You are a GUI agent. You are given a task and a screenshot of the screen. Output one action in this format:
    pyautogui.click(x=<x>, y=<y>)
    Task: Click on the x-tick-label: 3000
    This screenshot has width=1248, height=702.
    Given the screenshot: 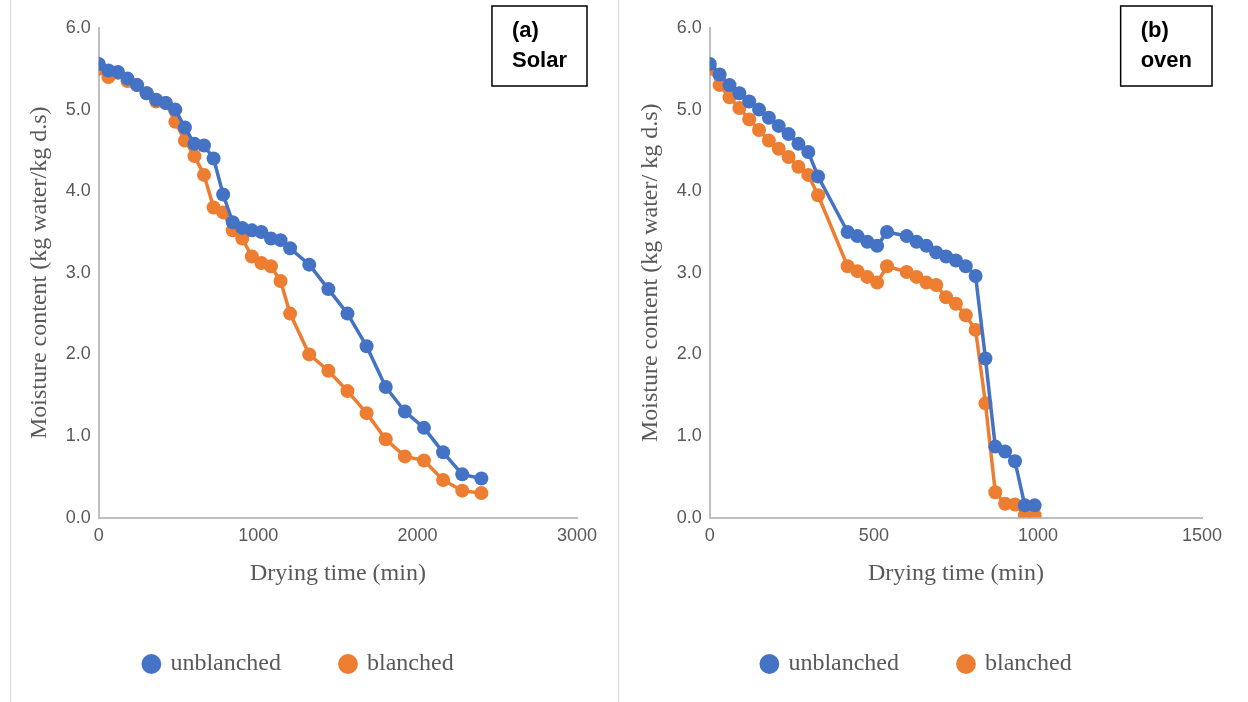 What is the action you would take?
    pyautogui.click(x=577, y=535)
    